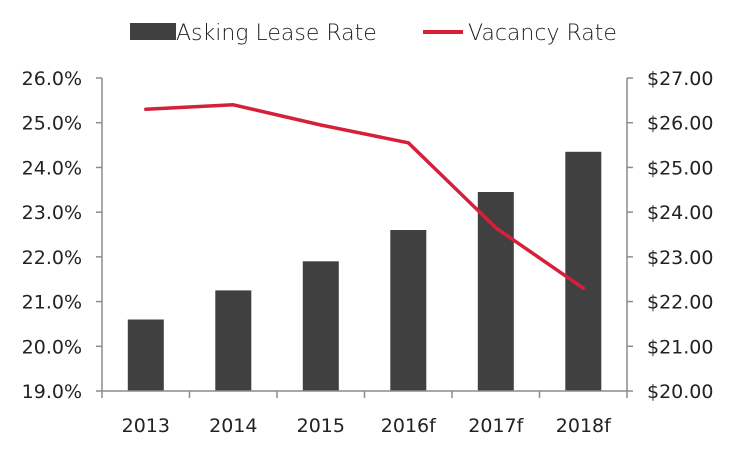  What do you see at coordinates (276, 33) in the screenshot?
I see `legend-label-asking-lease-rate: Asking Lease Rate` at bounding box center [276, 33].